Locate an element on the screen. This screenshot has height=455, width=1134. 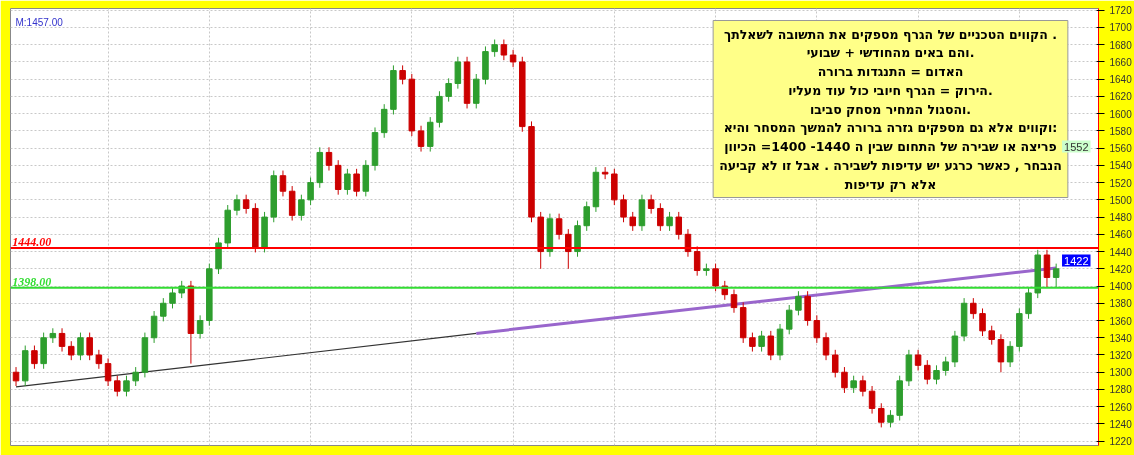
y-tick-label: 1420 is located at coordinates (1121, 269).